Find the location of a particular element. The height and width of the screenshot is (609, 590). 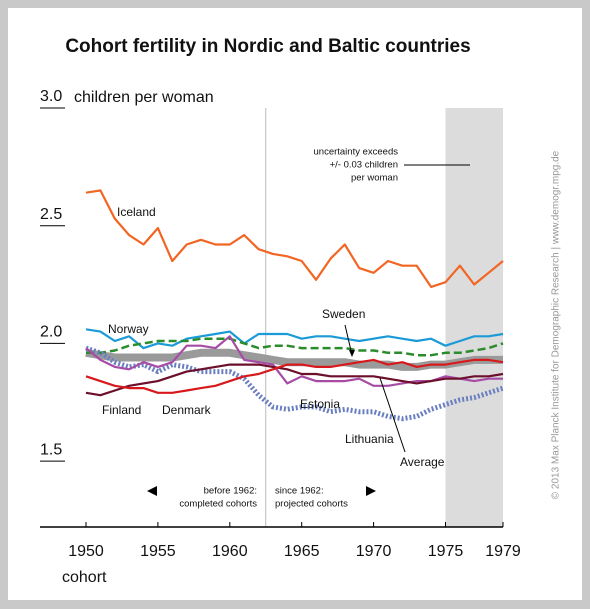

arrow-left is located at coordinates (152, 491).